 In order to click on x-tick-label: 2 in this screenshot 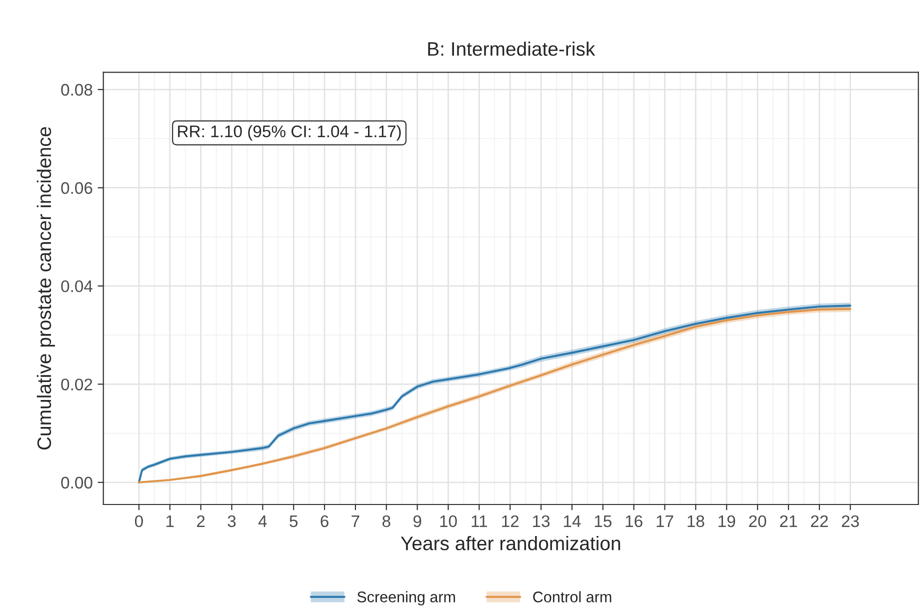, I will do `click(201, 521)`.